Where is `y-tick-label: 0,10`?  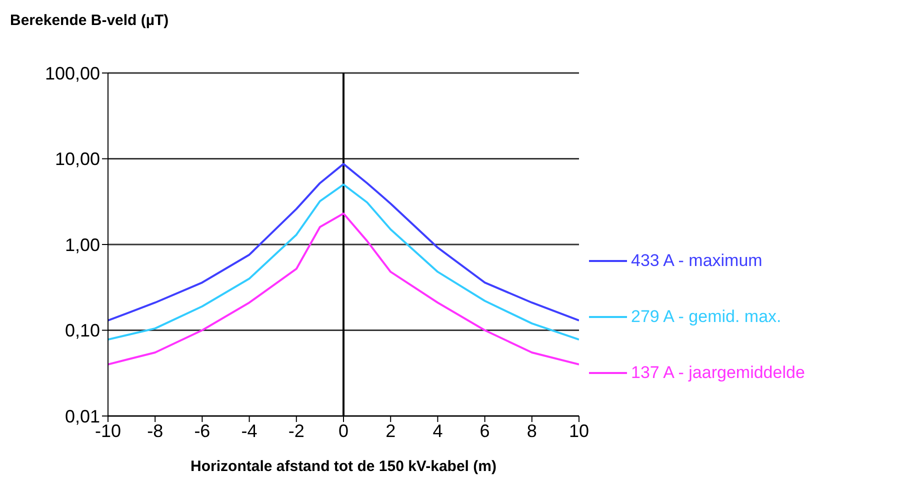 y-tick-label: 0,10 is located at coordinates (82, 330).